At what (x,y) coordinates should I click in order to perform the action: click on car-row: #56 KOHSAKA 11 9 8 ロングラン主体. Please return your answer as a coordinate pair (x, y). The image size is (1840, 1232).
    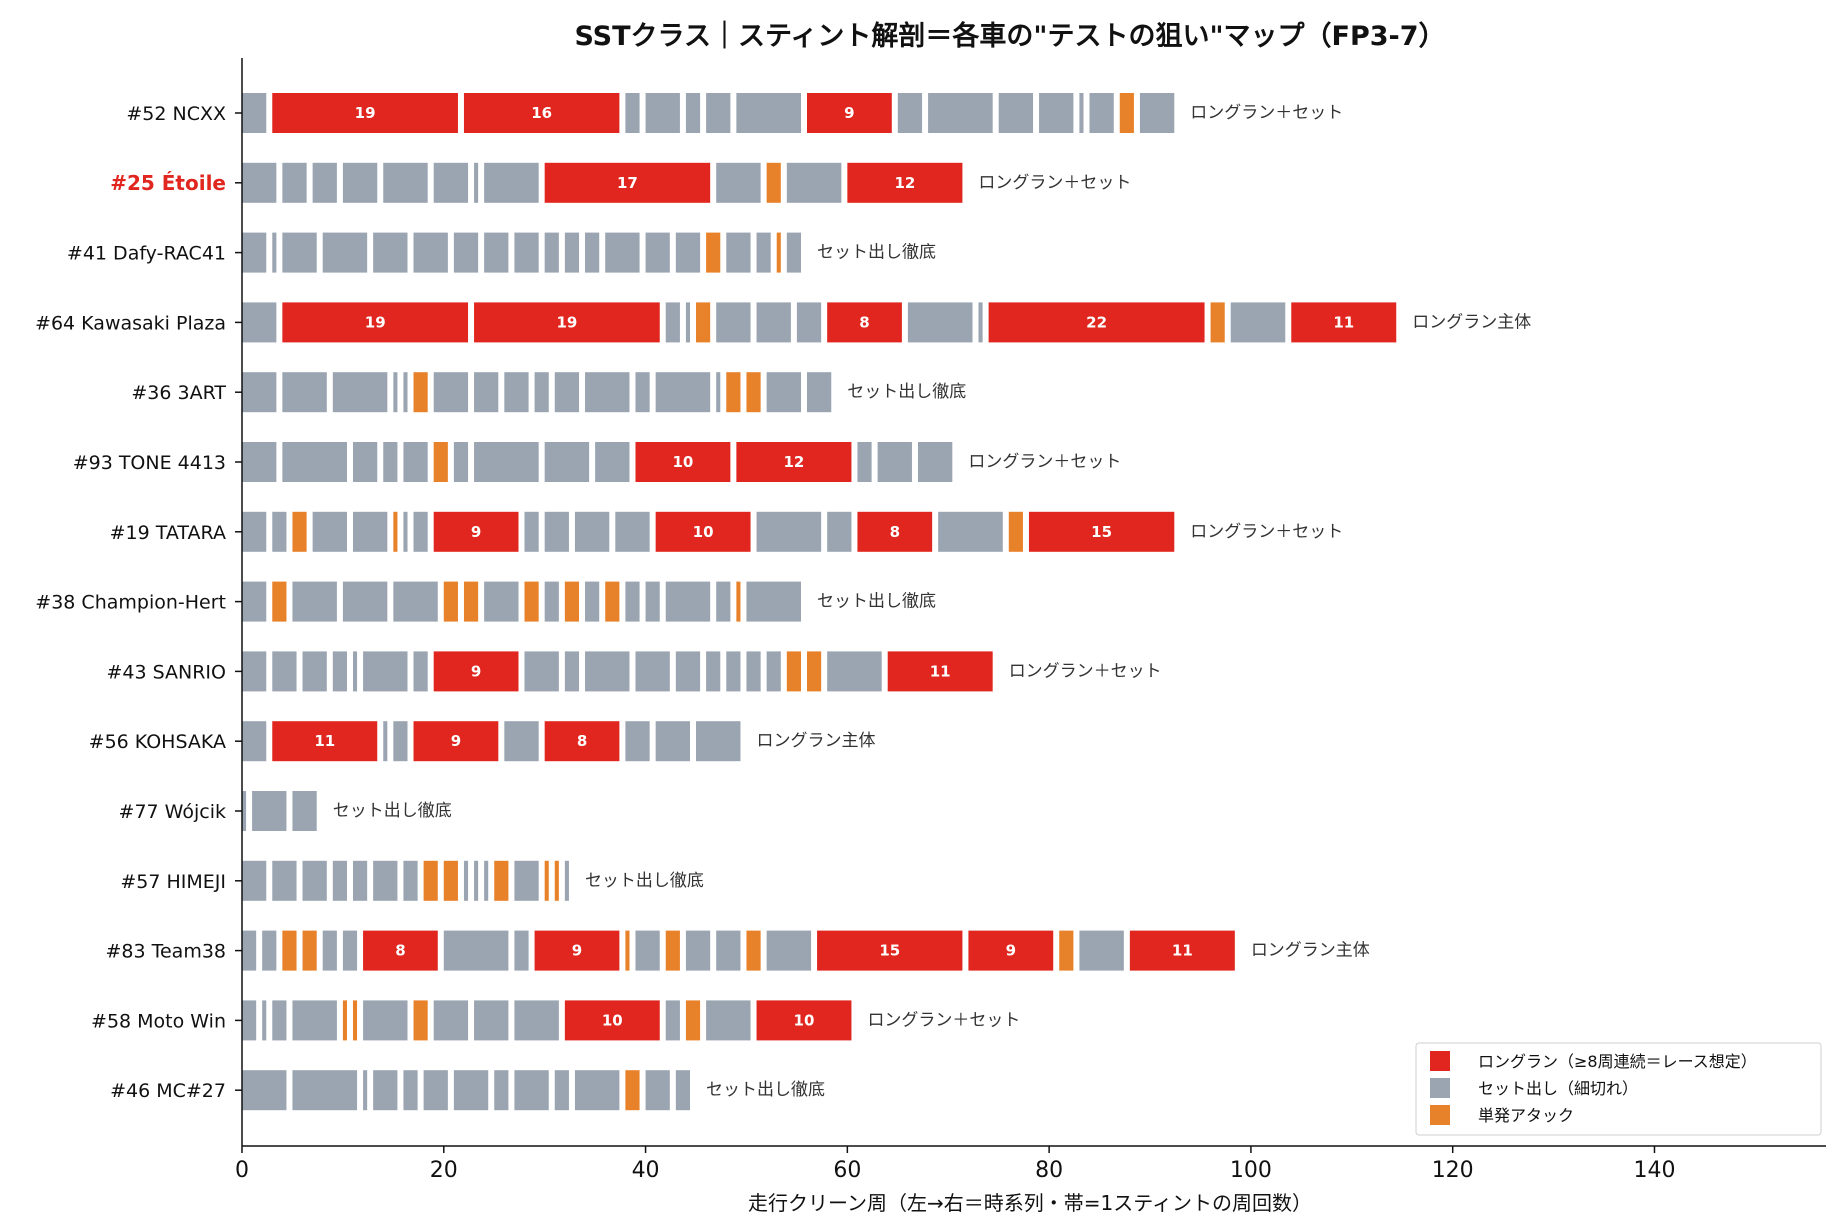
    Looking at the image, I should click on (482, 741).